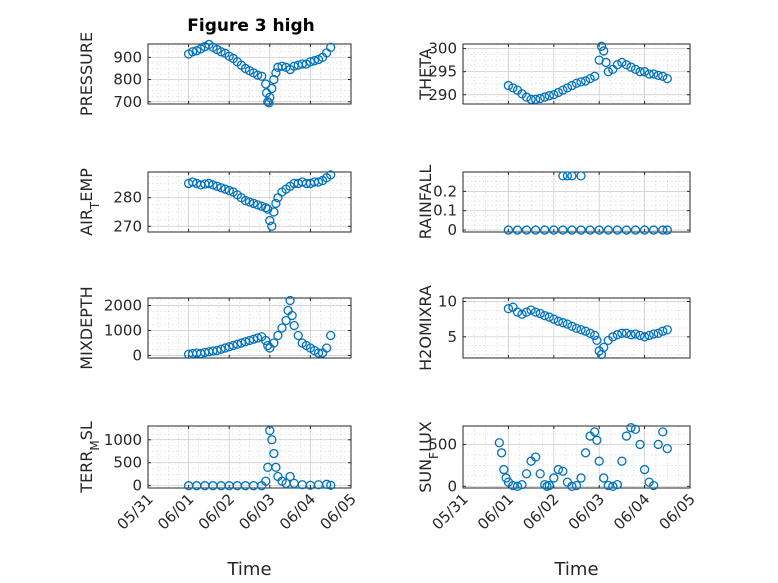 The height and width of the screenshot is (583, 778). Describe the element at coordinates (251, 26) in the screenshot. I see `figure-title: Figure 3 high` at that location.